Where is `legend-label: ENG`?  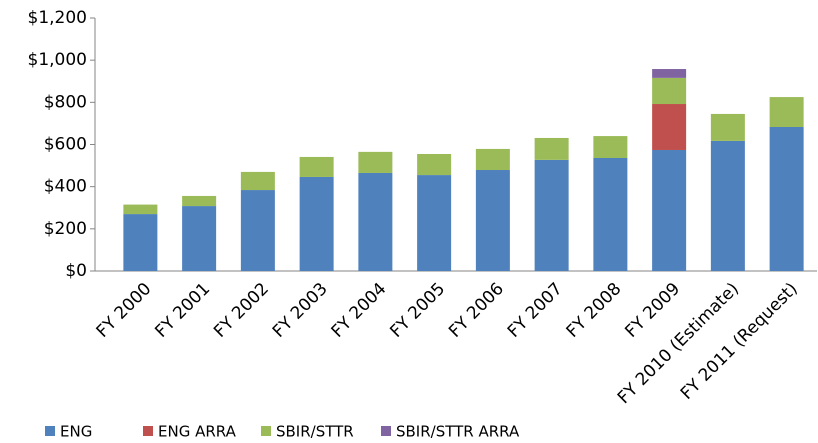
legend-label: ENG is located at coordinates (76, 432).